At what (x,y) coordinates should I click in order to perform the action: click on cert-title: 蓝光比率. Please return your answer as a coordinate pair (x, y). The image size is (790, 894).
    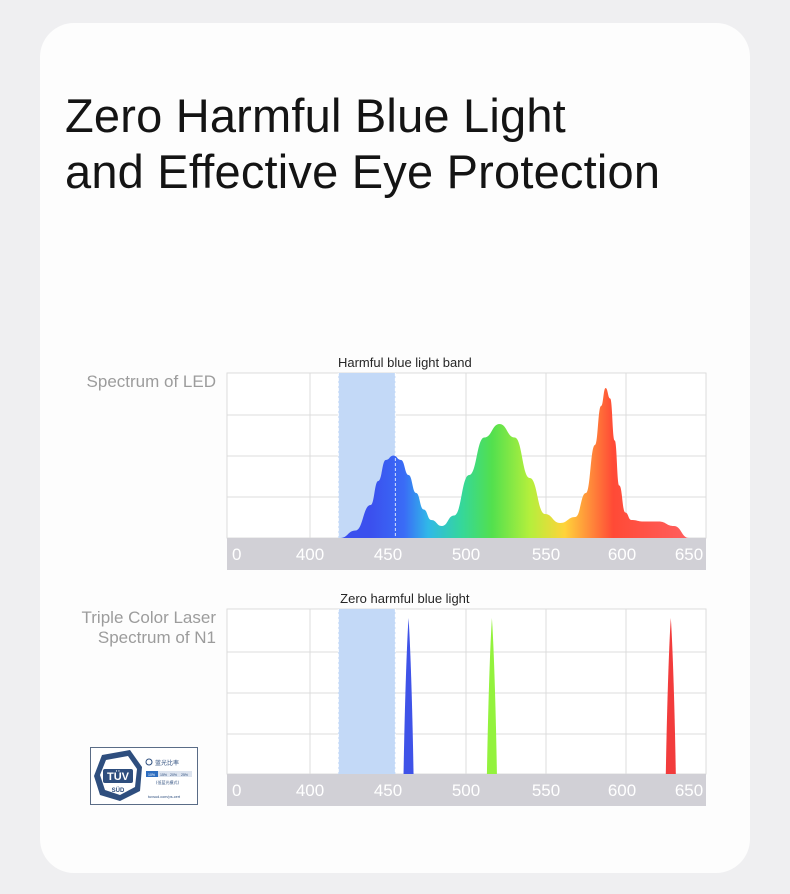
    Looking at the image, I should click on (167, 763).